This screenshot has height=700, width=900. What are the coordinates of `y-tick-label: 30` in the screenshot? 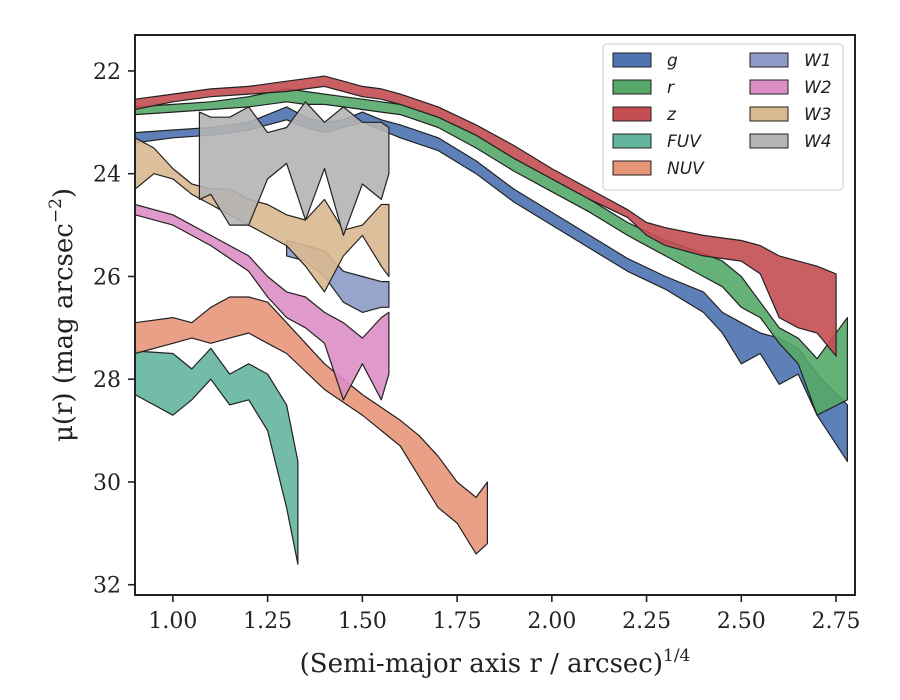 It's located at (107, 483).